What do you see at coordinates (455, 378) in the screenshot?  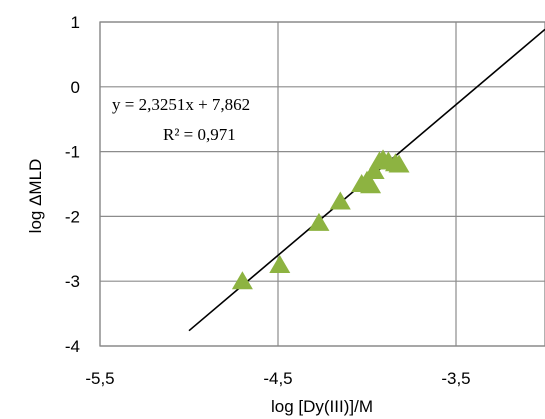 I see `x-tick-label: -3,5` at bounding box center [455, 378].